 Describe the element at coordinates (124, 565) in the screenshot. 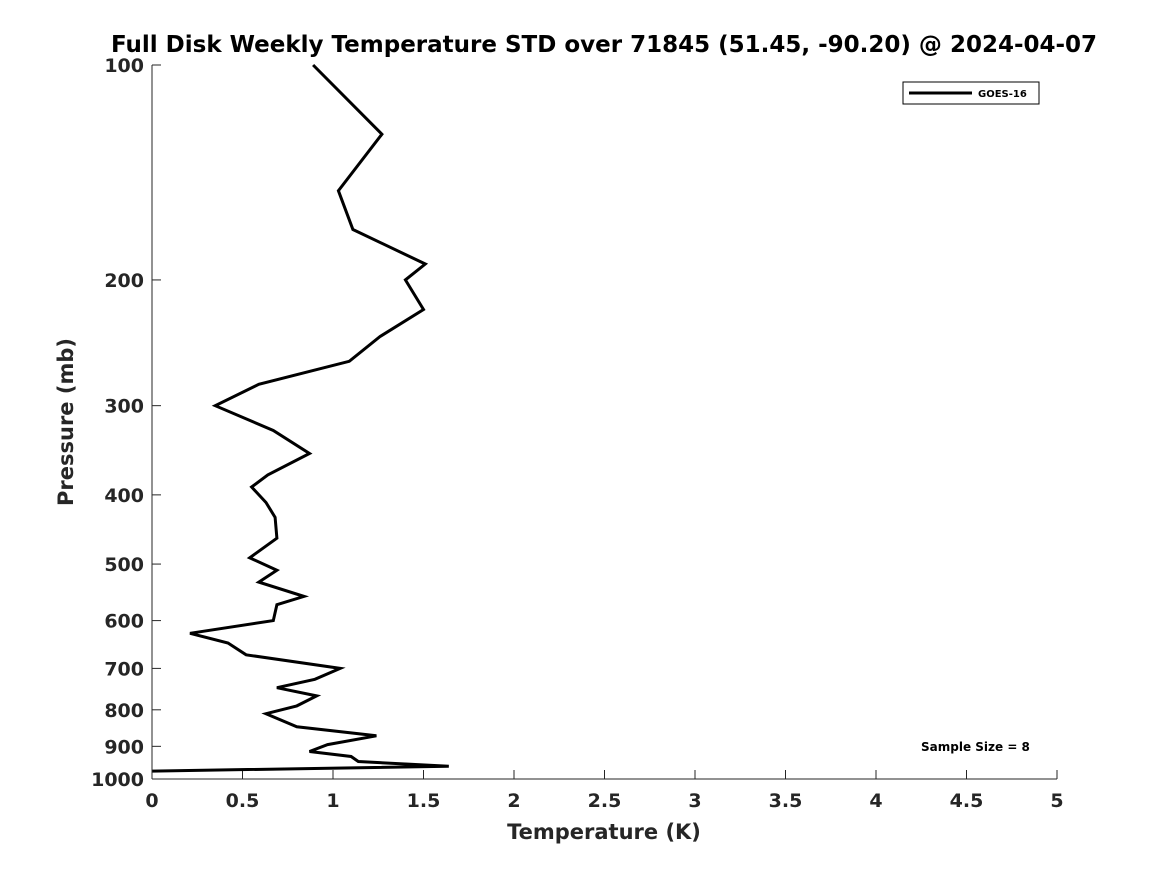

I see `y-tick-label: 500` at that location.